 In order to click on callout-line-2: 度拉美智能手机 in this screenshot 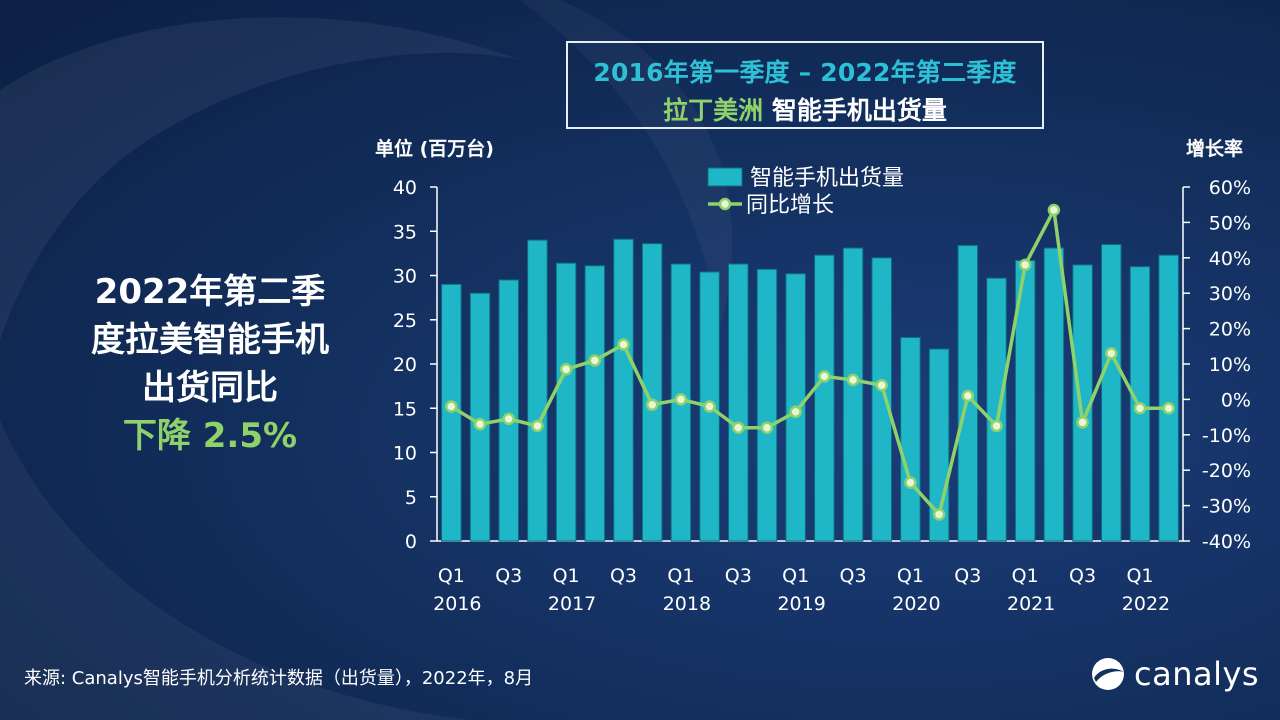, I will do `click(210, 340)`.